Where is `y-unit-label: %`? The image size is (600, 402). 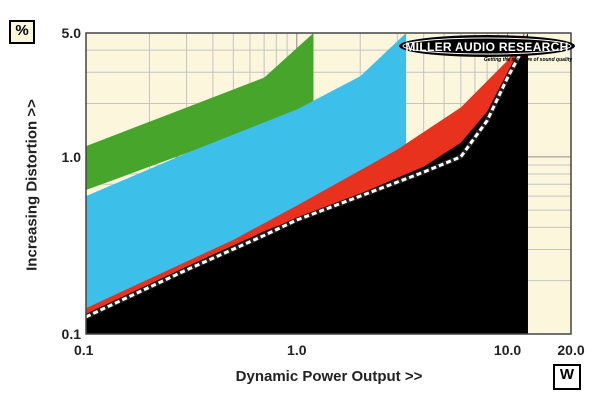 y-unit-label: % is located at coordinates (22, 32).